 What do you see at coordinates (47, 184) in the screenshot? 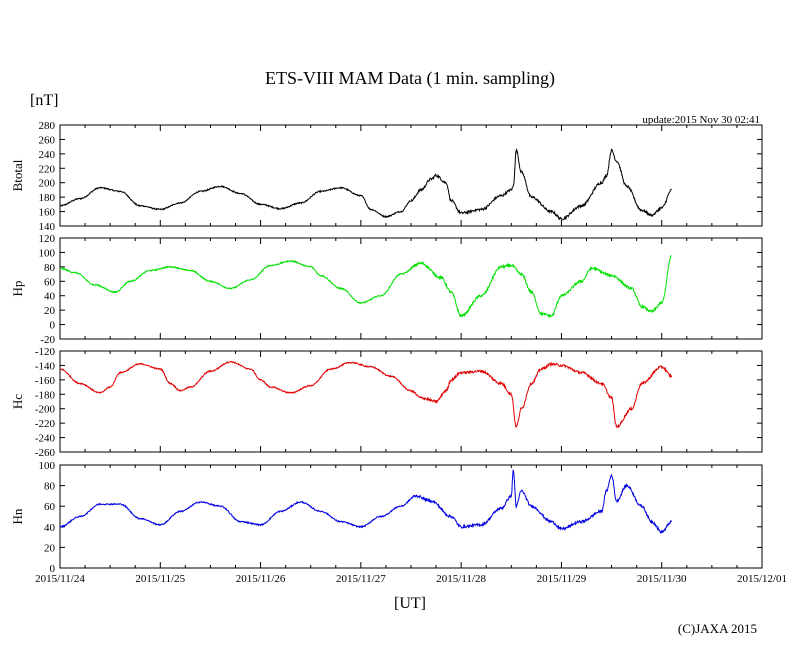
I see `y-tick-label: 200` at bounding box center [47, 184].